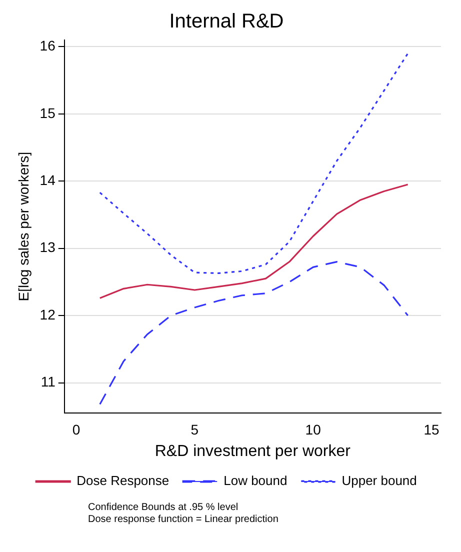  I want to click on chart-title: Internal R&D, so click(226, 21).